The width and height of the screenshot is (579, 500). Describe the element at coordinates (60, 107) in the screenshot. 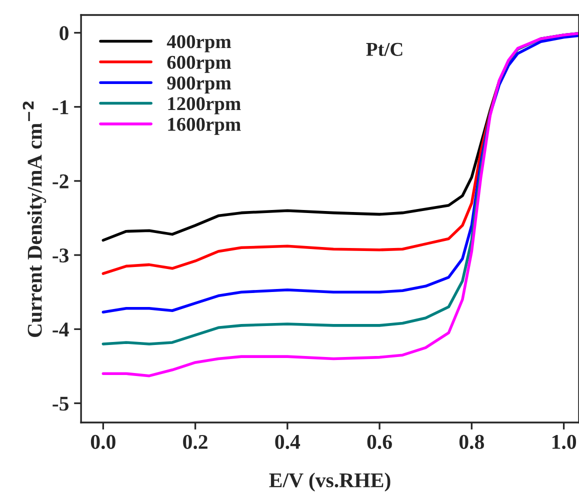

I see `y-tick-label: -1` at that location.